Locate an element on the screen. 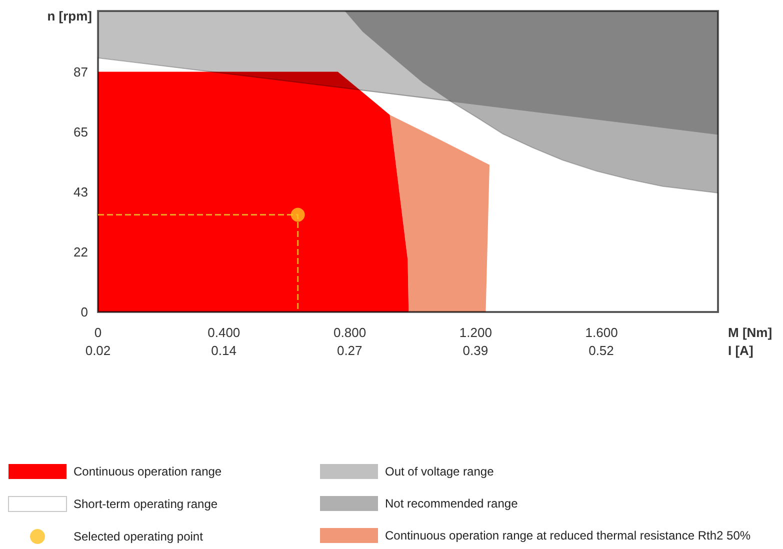 This screenshot has width=783, height=549. y-tick-label: 0 is located at coordinates (84, 312).